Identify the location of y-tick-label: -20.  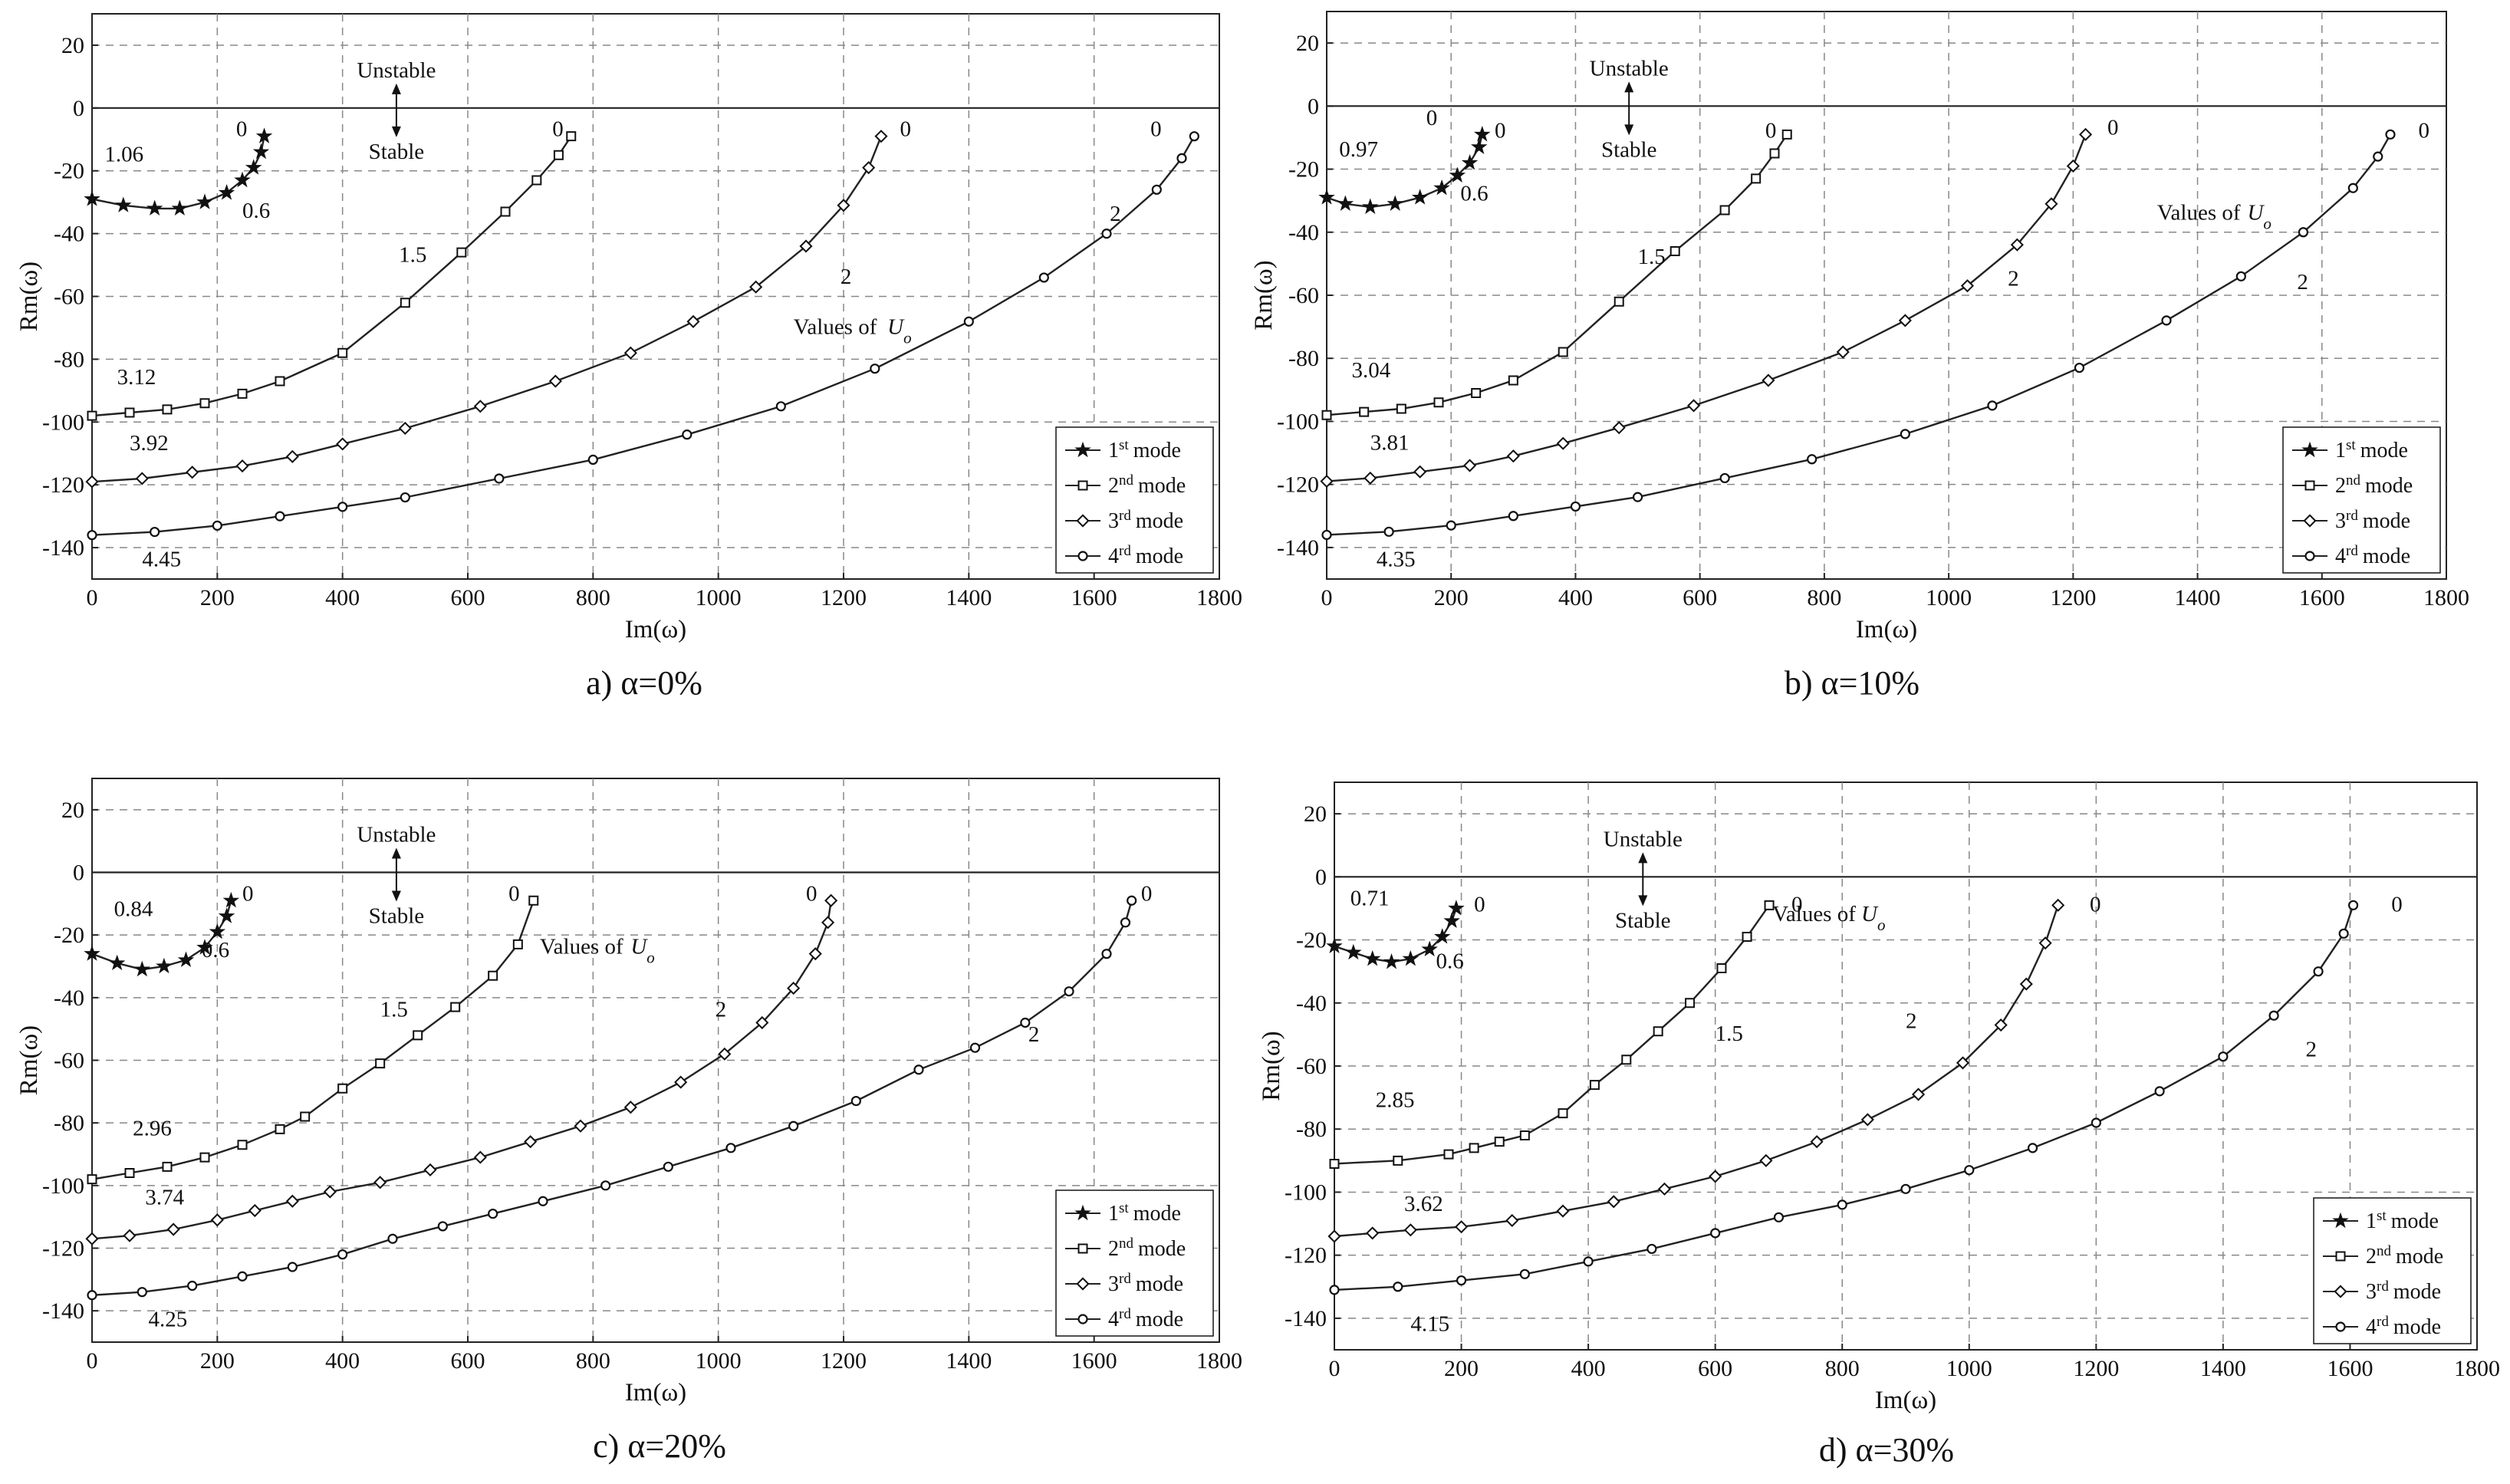
(1303, 170).